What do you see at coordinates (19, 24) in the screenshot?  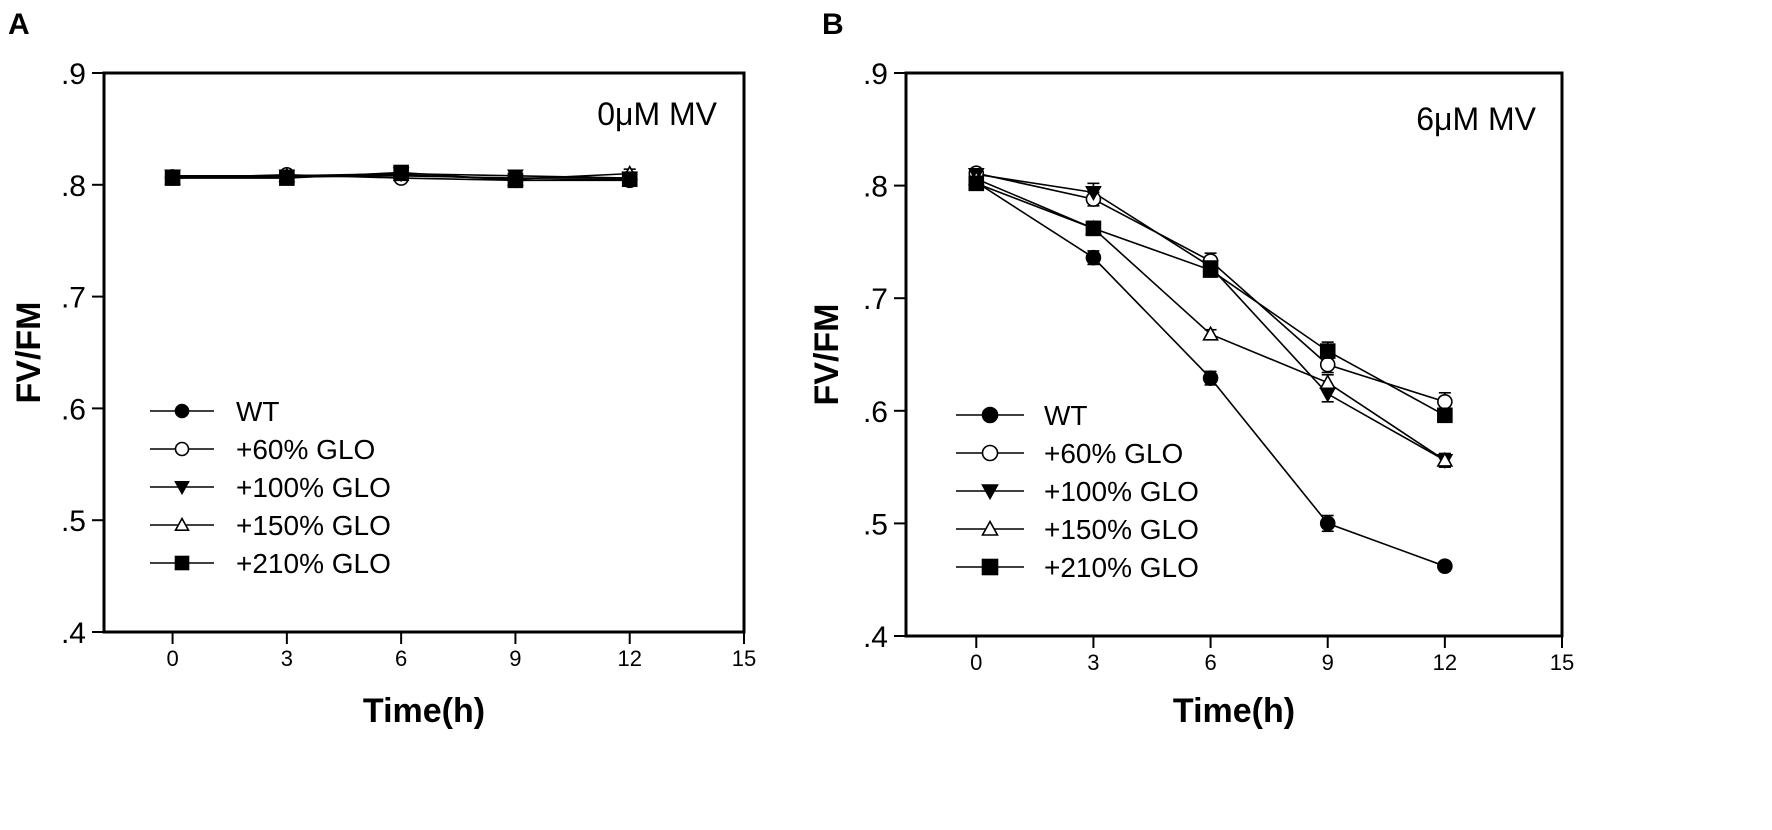 I see `panel-label: A` at bounding box center [19, 24].